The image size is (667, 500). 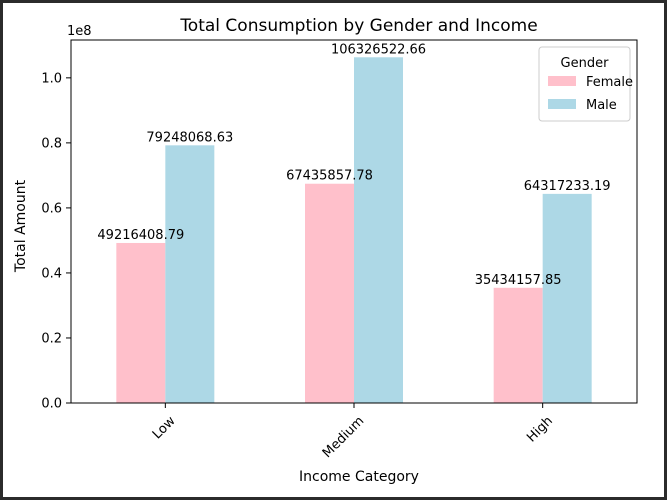 What do you see at coordinates (51, 338) in the screenshot?
I see `y-tick-label: 0.2` at bounding box center [51, 338].